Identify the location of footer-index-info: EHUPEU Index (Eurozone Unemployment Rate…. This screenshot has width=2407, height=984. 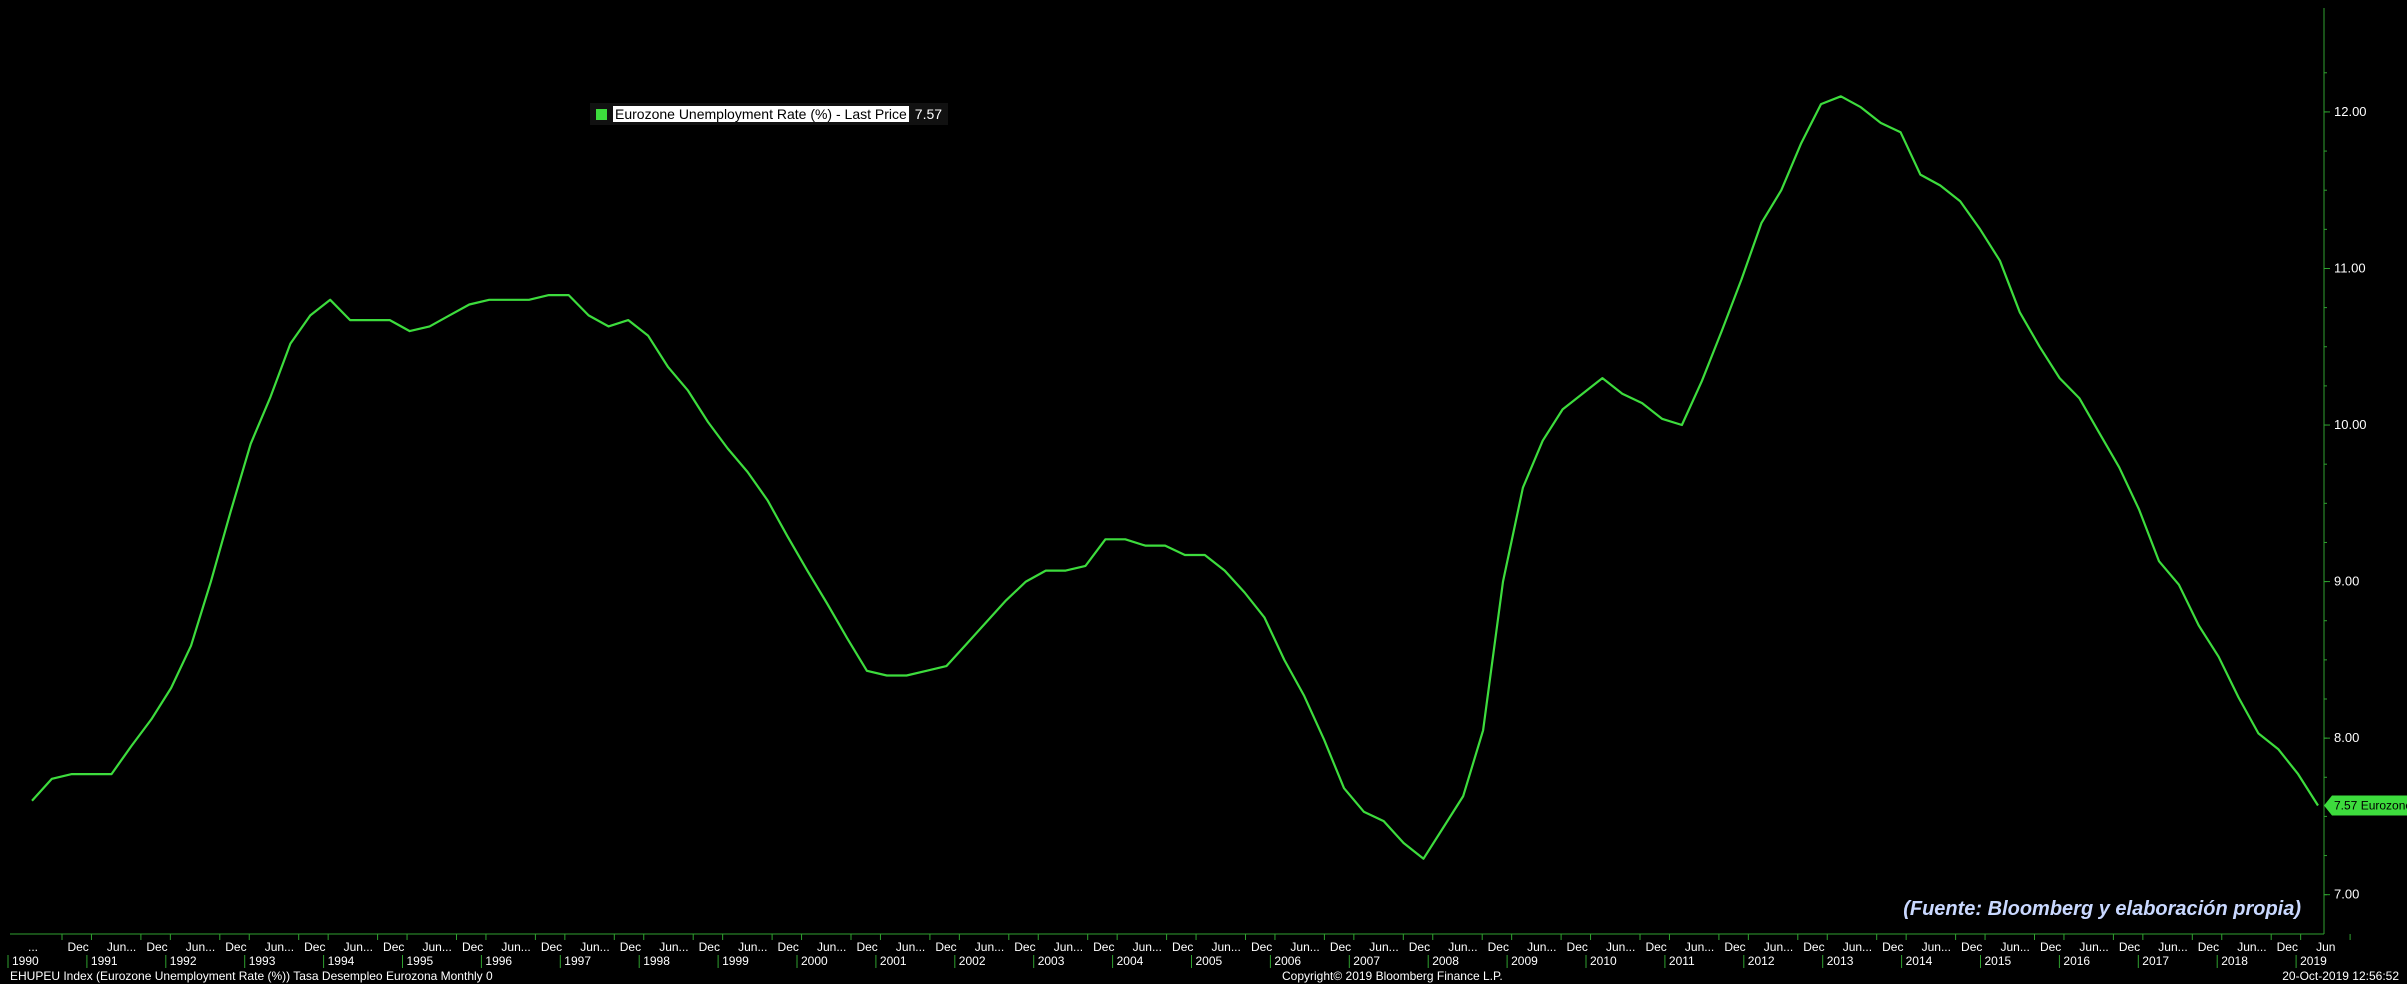
(251, 976).